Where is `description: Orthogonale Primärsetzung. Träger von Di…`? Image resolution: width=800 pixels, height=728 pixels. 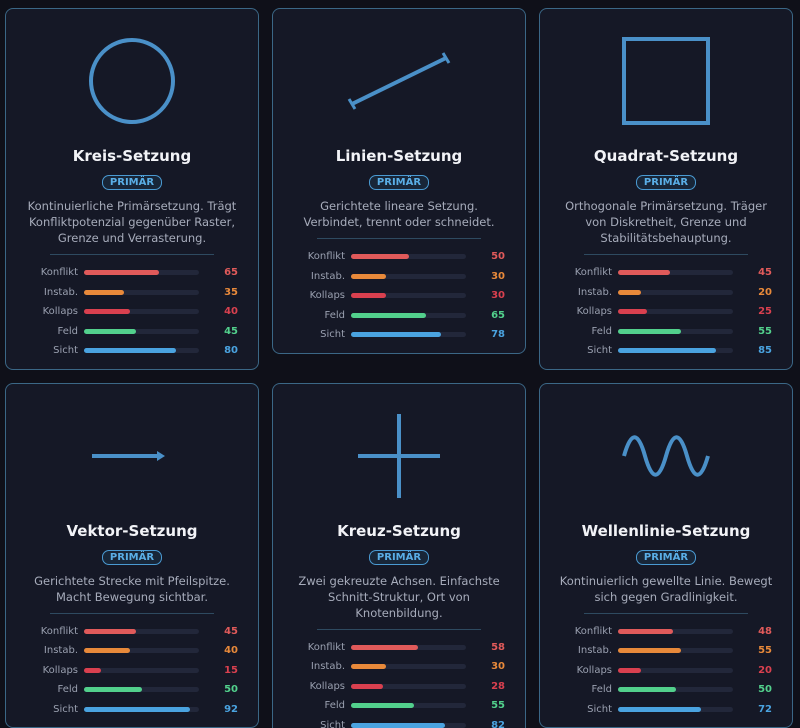 description: Orthogonale Primärsetzung. Träger von Di… is located at coordinates (666, 222).